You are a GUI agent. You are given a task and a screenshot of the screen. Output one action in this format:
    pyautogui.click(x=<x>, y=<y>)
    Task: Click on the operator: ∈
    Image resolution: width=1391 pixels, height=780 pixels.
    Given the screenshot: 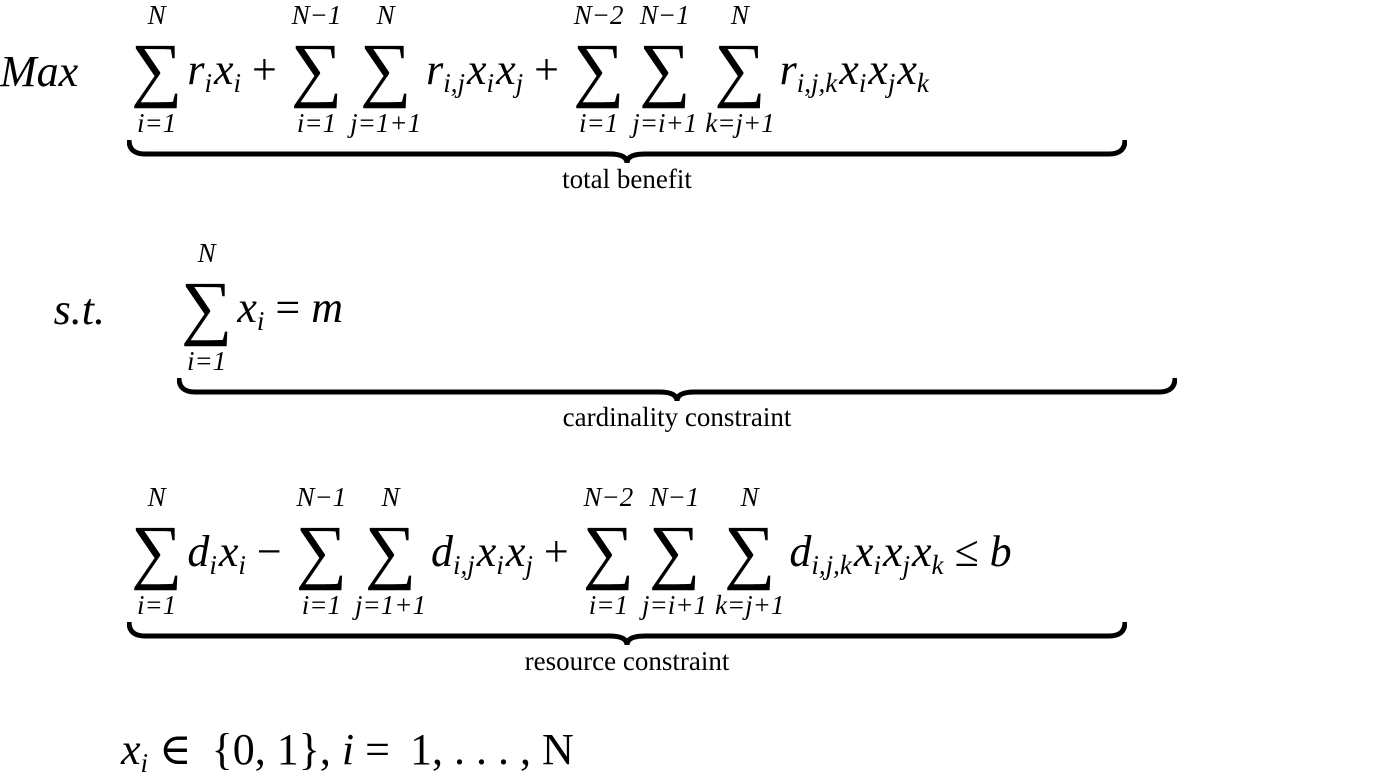 What is the action you would take?
    pyautogui.click(x=175, y=749)
    